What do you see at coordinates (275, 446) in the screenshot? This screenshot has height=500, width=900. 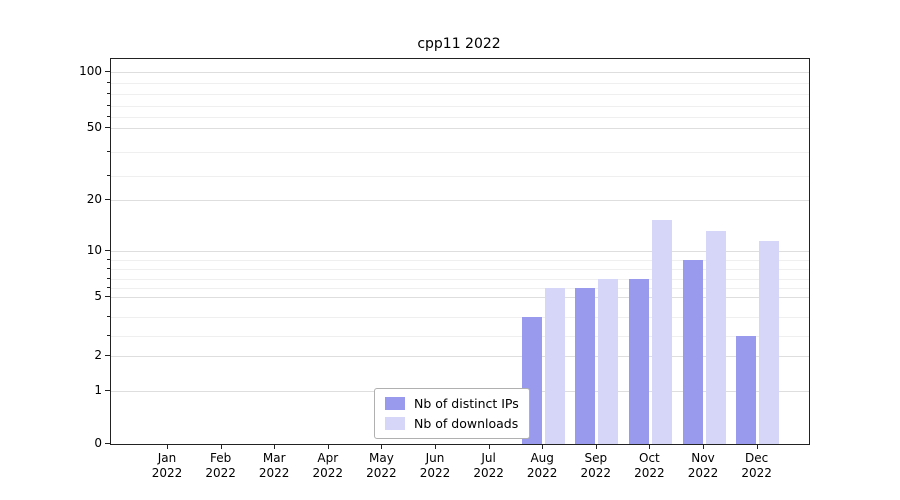 I see `x-tick-mar` at bounding box center [275, 446].